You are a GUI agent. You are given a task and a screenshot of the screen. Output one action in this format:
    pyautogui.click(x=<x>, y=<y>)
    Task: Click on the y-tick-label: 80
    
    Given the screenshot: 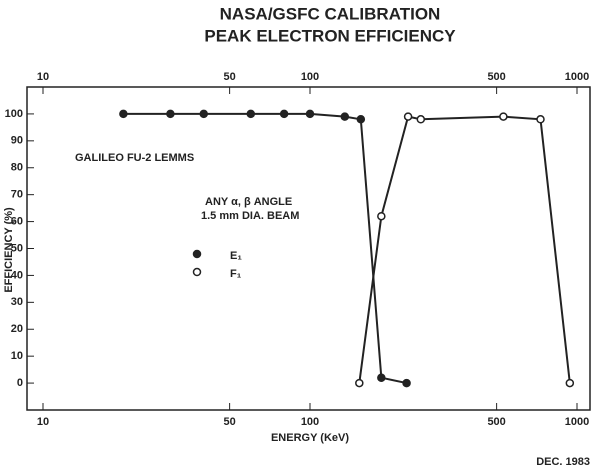 What is the action you would take?
    pyautogui.click(x=17, y=168)
    